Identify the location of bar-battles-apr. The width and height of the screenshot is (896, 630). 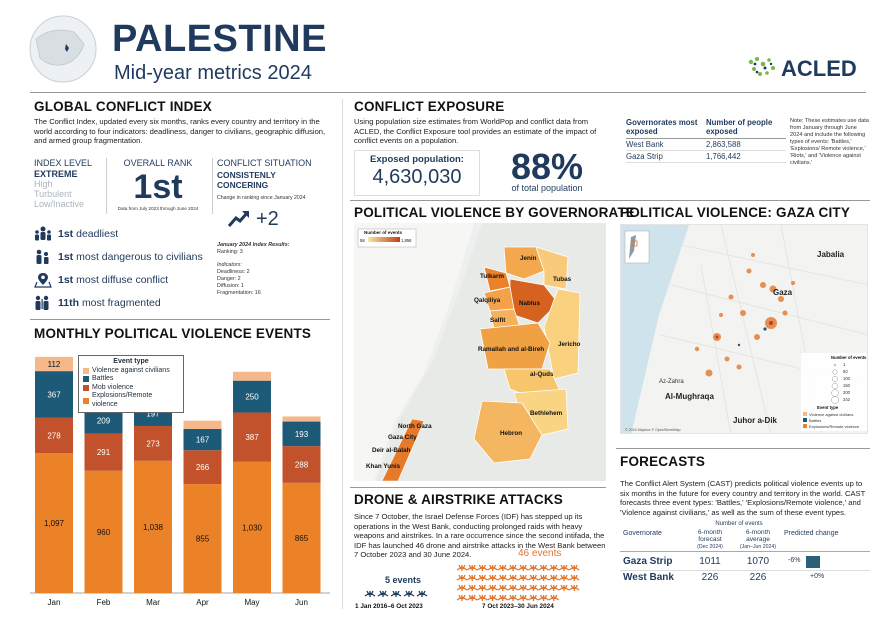
(202, 439).